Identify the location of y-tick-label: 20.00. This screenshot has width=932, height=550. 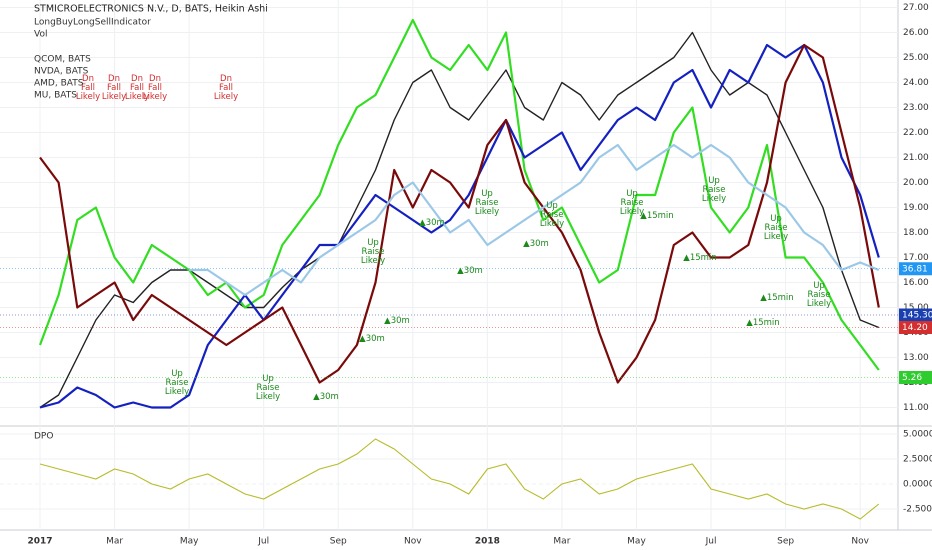
(916, 183).